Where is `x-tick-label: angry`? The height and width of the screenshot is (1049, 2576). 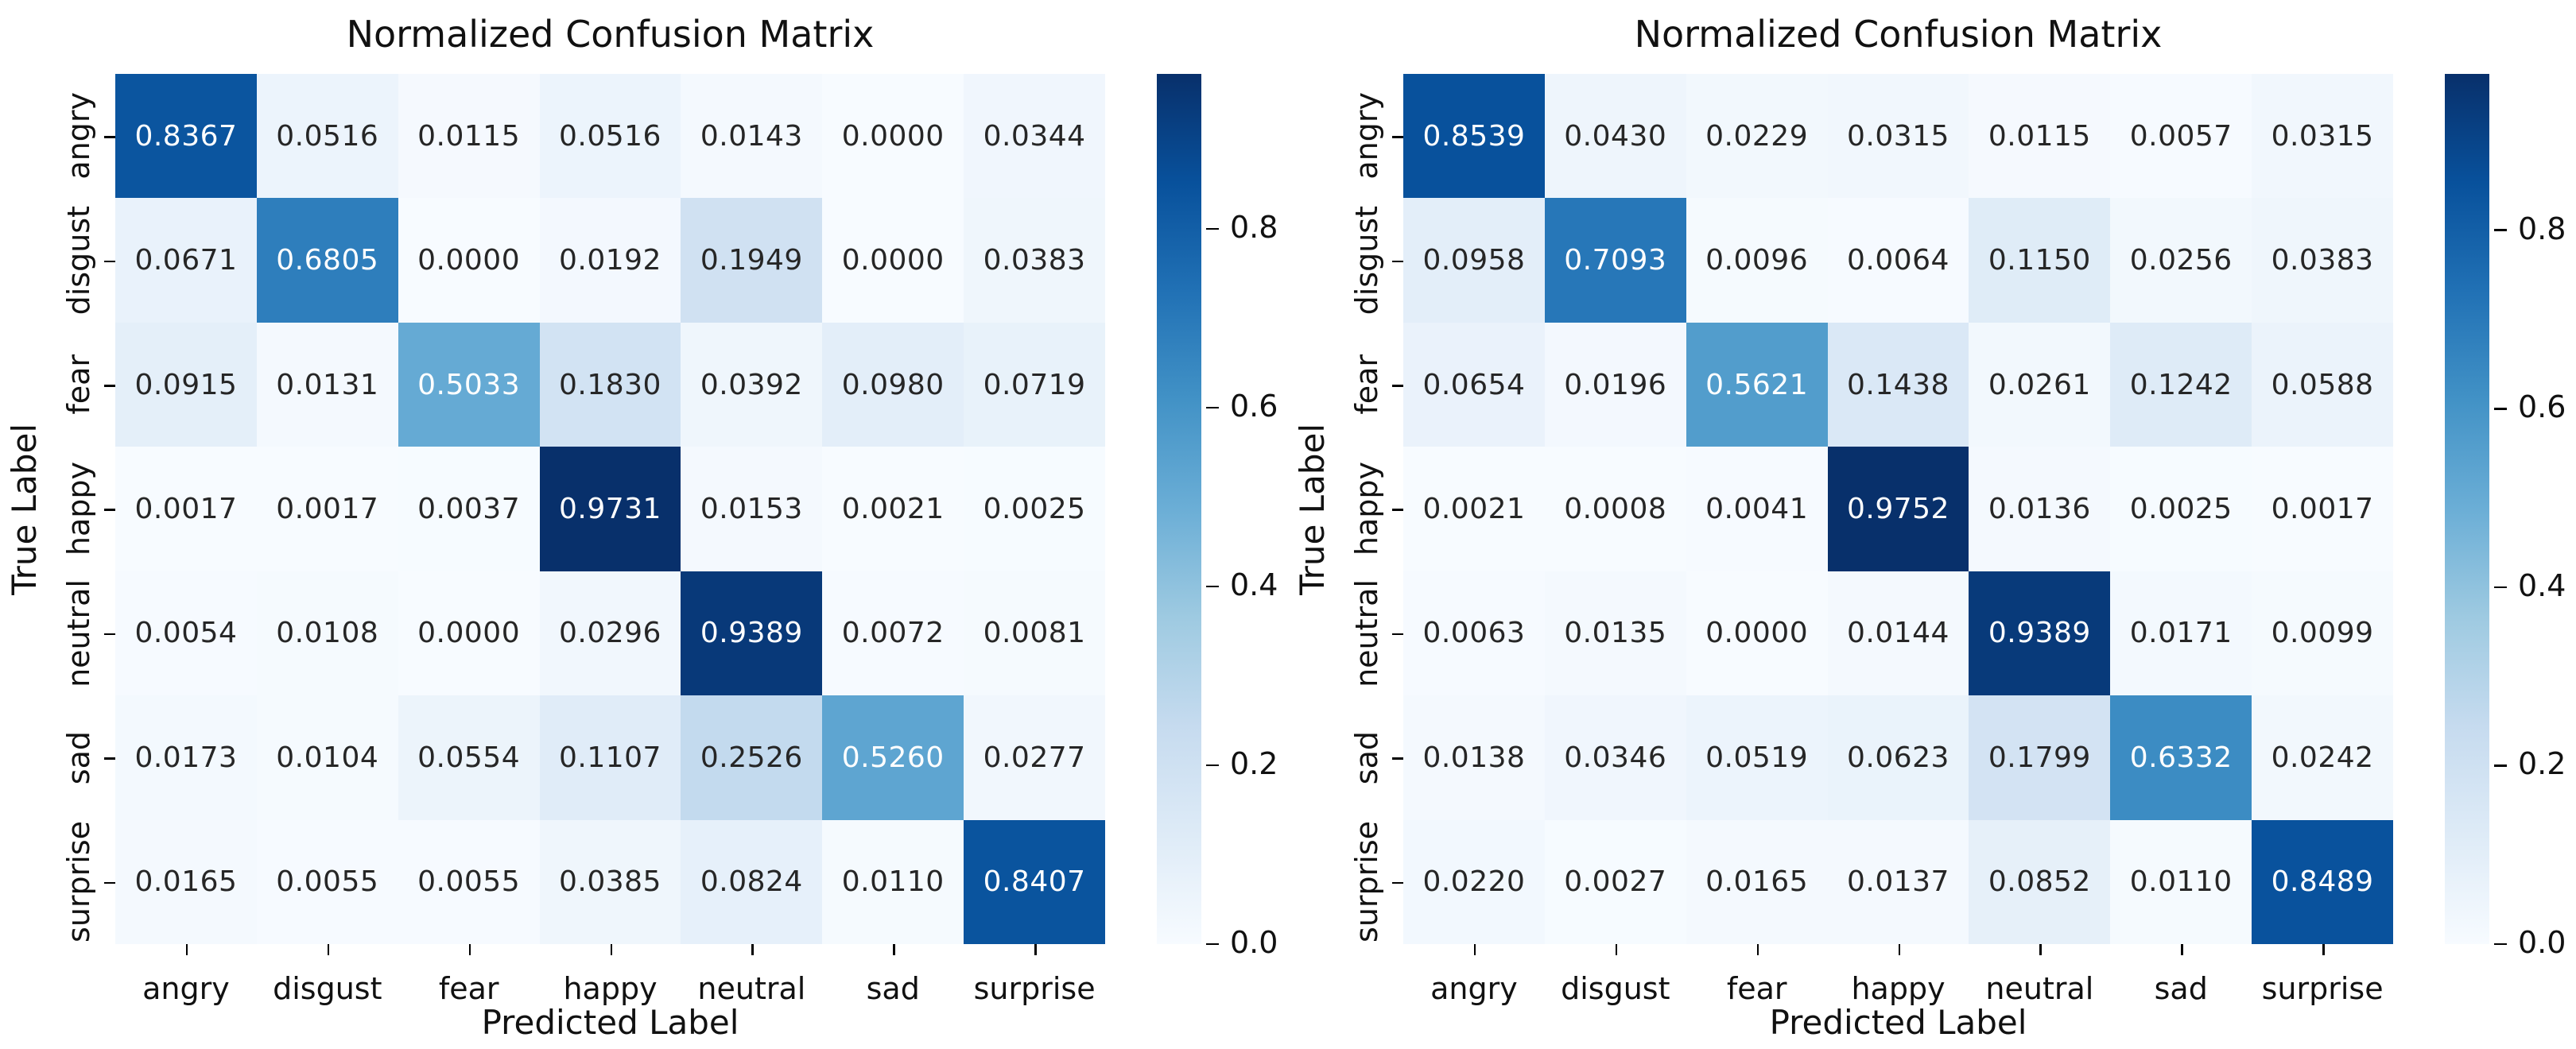
x-tick-label: angry is located at coordinates (186, 988).